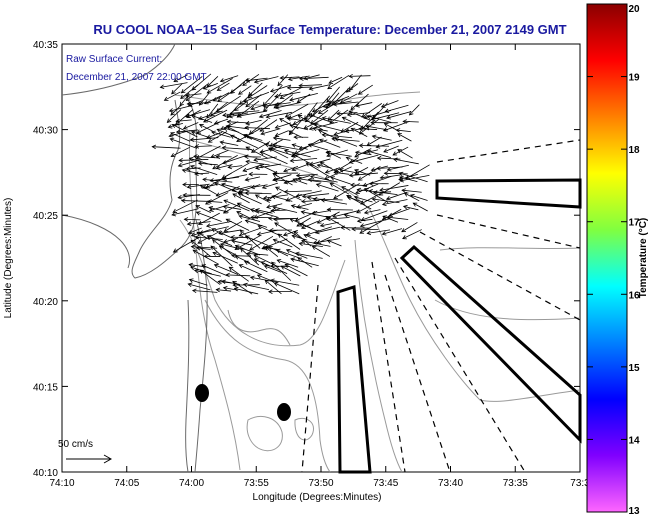  Describe the element at coordinates (8, 258) in the screenshot. I see `y-axis-label: Latitude (Degrees:Minutes)` at that location.